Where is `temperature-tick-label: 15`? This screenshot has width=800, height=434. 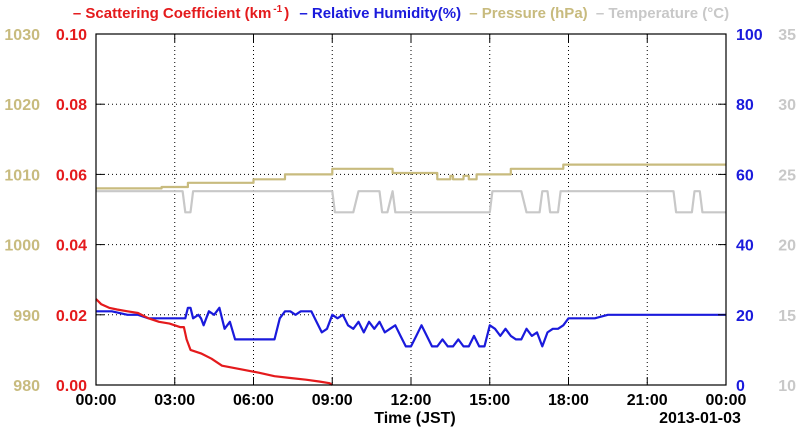 temperature-tick-label: 15 is located at coordinates (787, 316).